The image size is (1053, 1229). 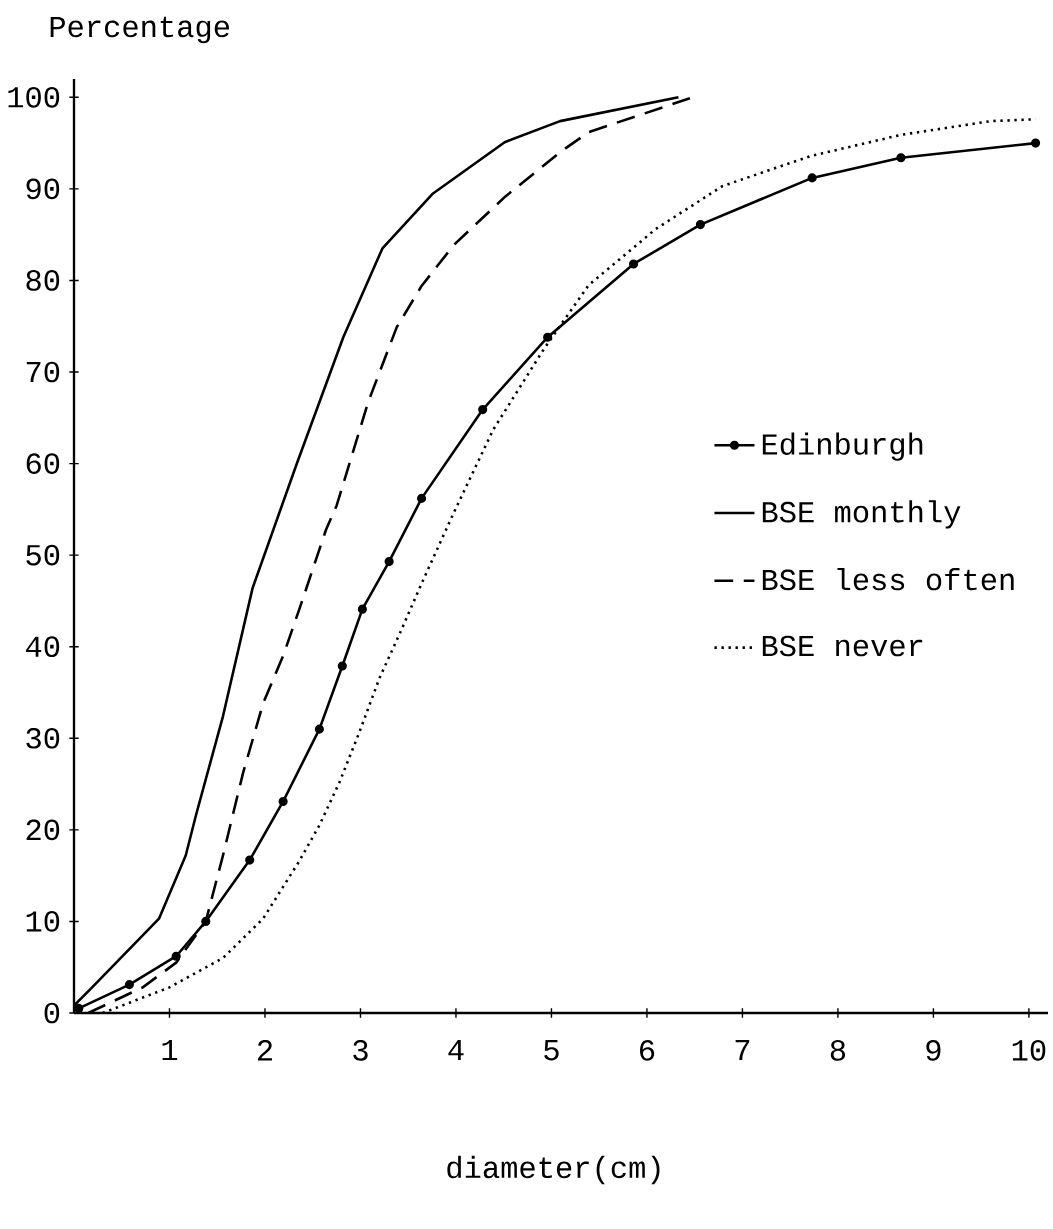 What do you see at coordinates (842, 646) in the screenshot?
I see `legend-label: BSE never` at bounding box center [842, 646].